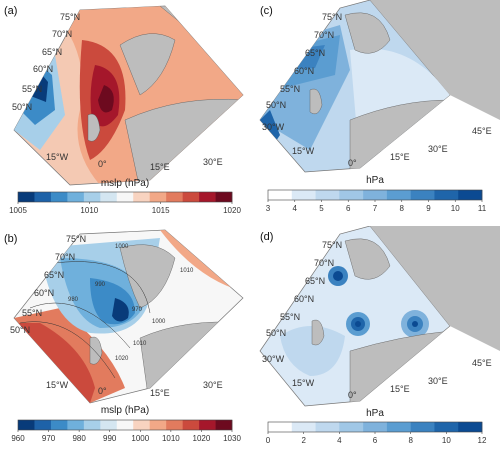 The image size is (500, 452). What do you see at coordinates (428, 208) in the screenshot?
I see `colorbar-tick-label: 9` at bounding box center [428, 208].